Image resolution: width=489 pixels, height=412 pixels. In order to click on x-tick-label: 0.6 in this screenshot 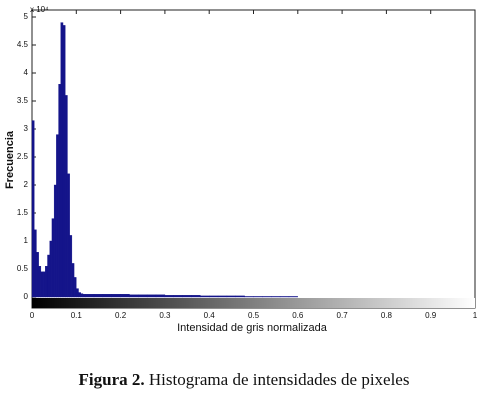, I will do `click(298, 315)`.